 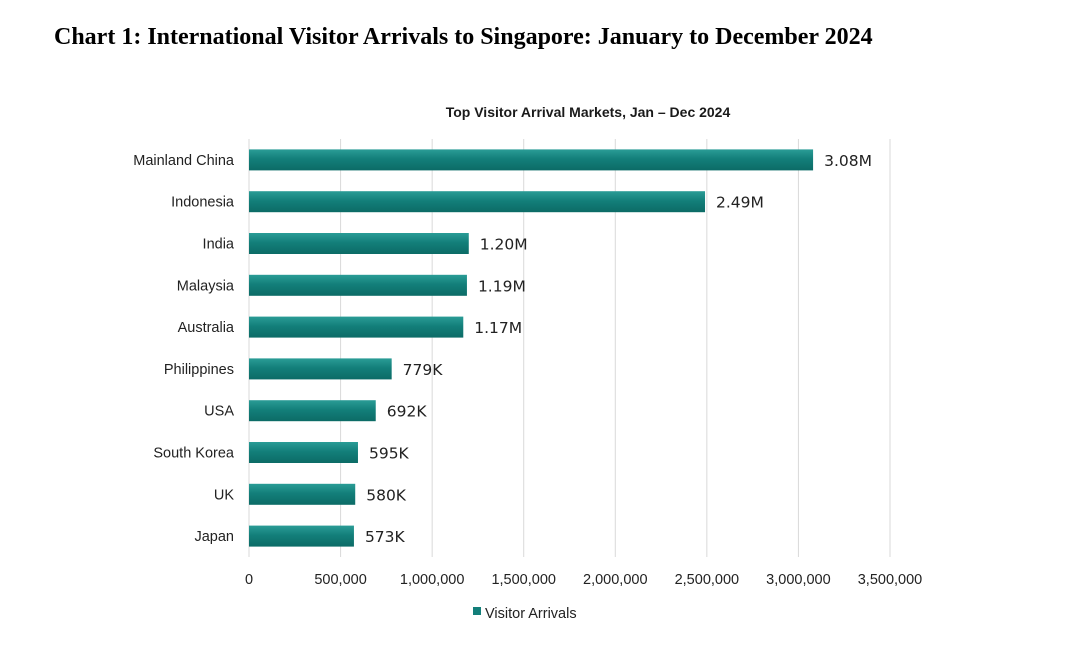 I want to click on x-tick-label: 1,000,000, so click(x=432, y=580).